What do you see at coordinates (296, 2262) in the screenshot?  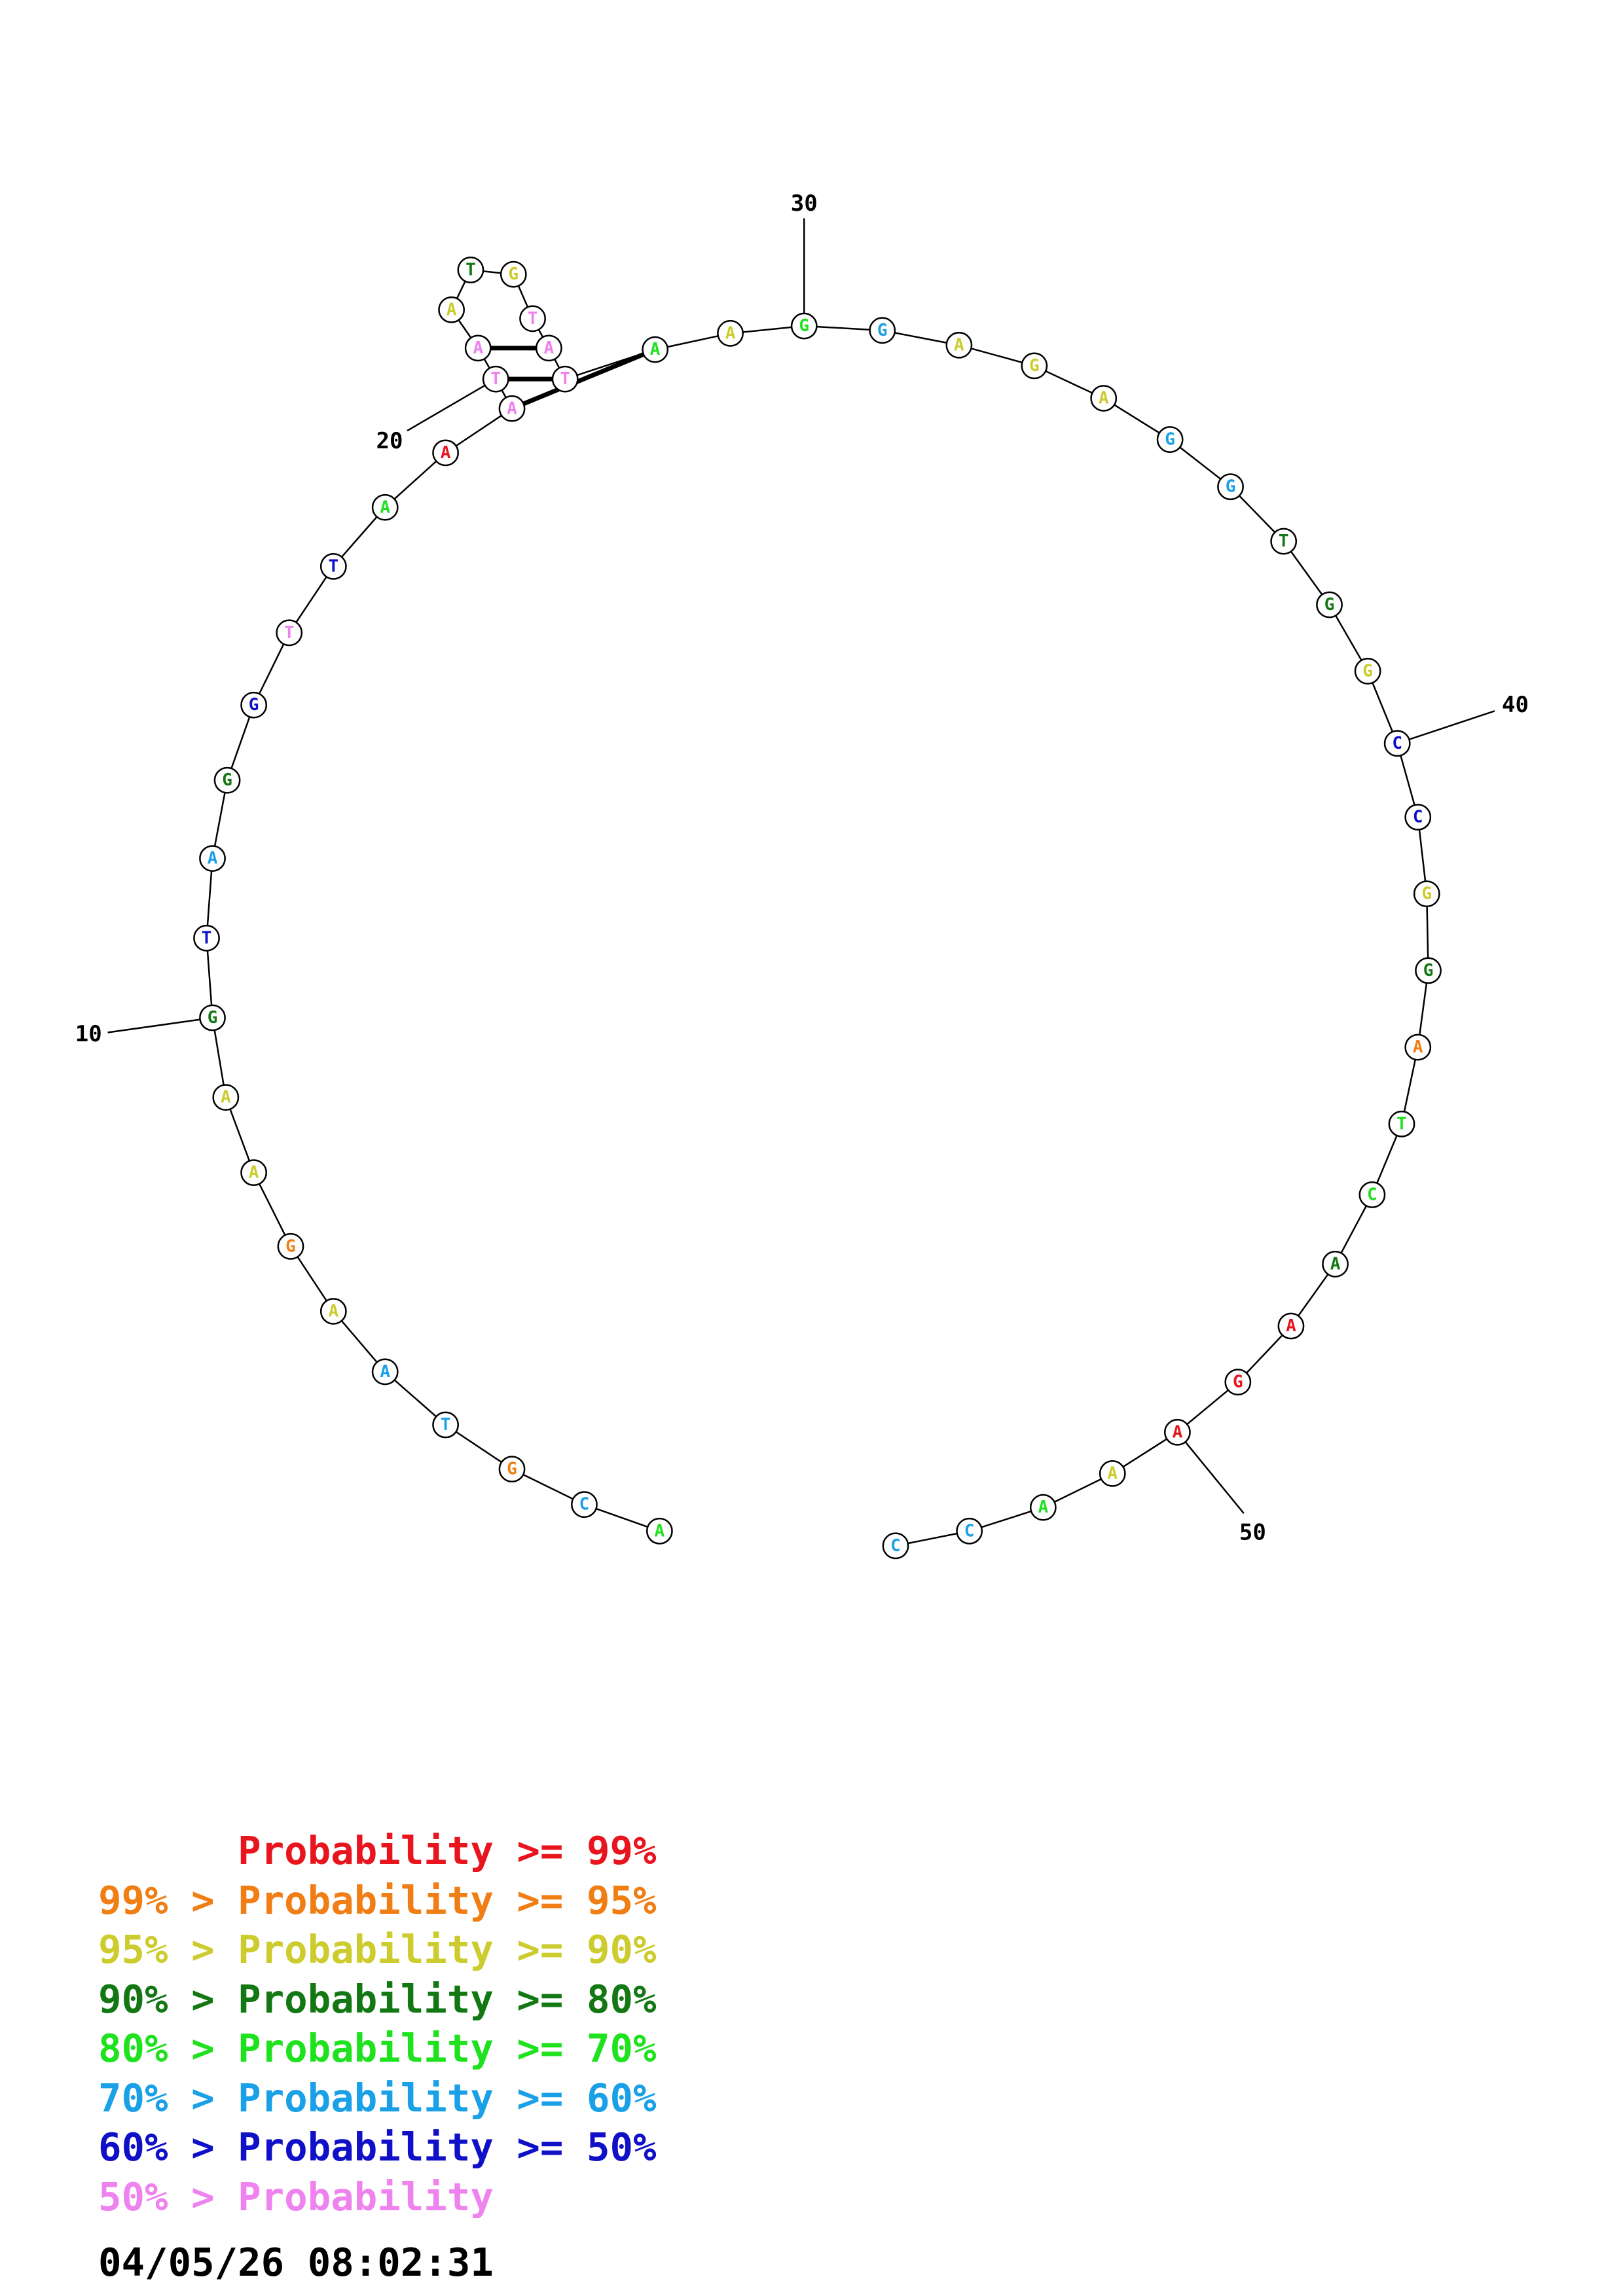 I see `timestamp: 04/05/26 08:02:31` at bounding box center [296, 2262].